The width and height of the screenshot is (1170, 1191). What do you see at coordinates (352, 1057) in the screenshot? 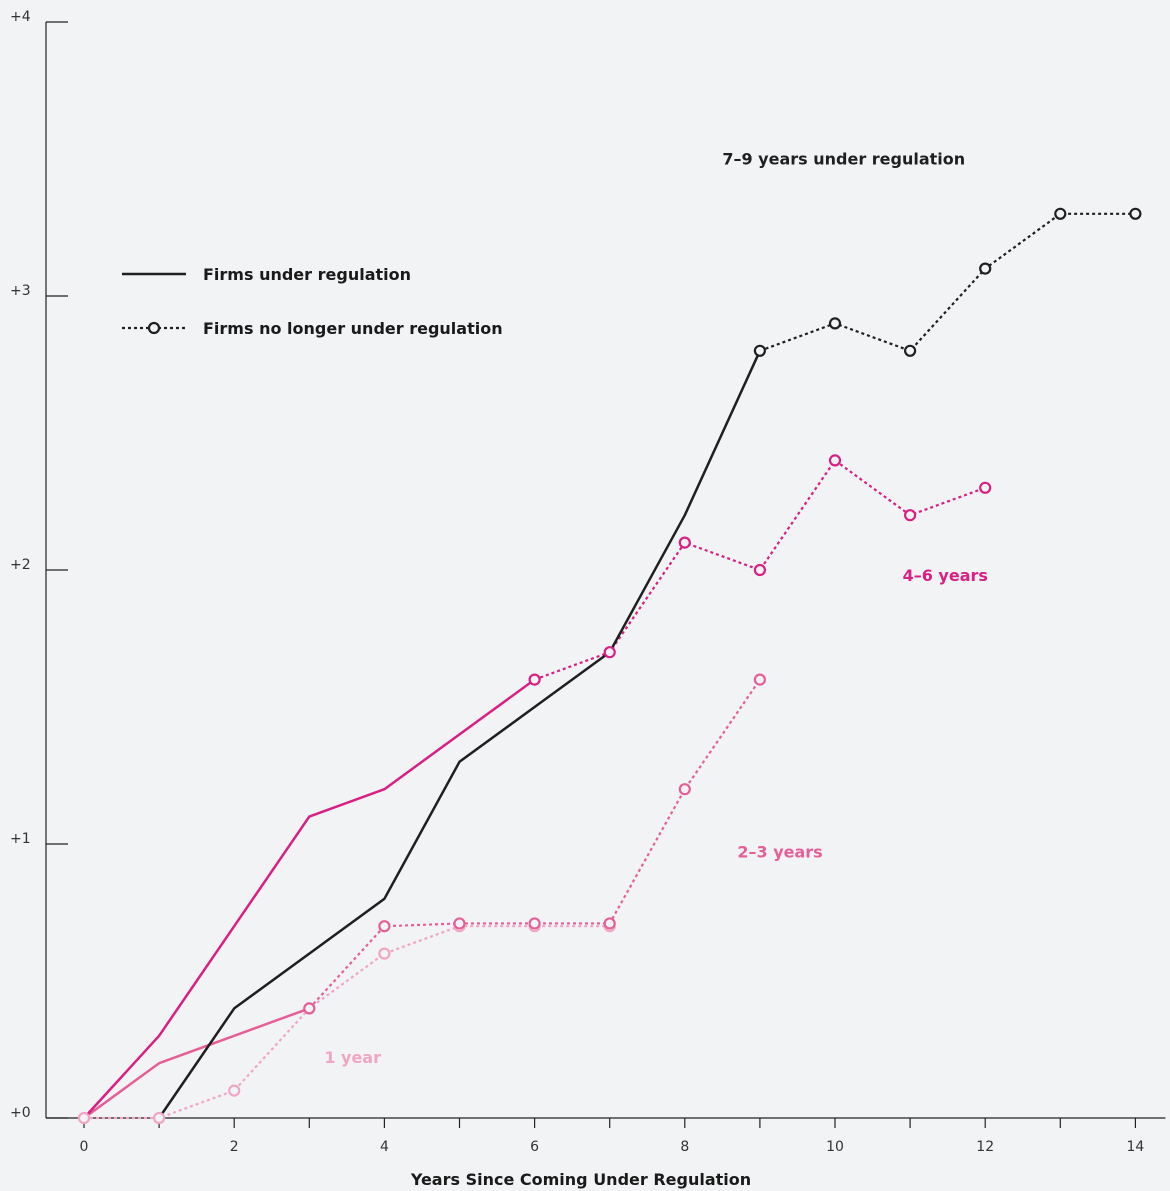
I see `series-annotation-label: 1 year` at bounding box center [352, 1057].